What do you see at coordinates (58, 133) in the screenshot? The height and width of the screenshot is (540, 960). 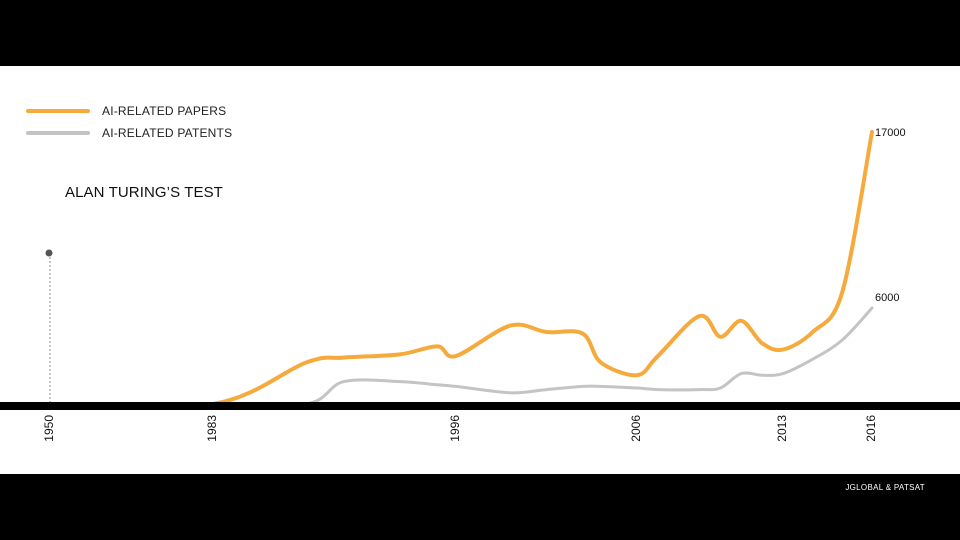 I see `legend-swatch-patents` at bounding box center [58, 133].